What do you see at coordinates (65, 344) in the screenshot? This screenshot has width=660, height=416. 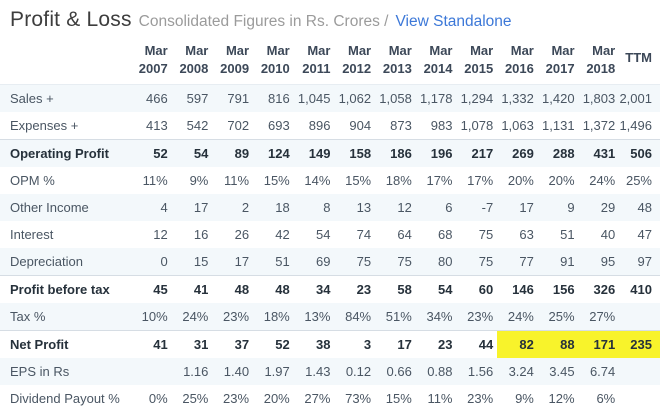 I see `row-label: Net Profit` at bounding box center [65, 344].